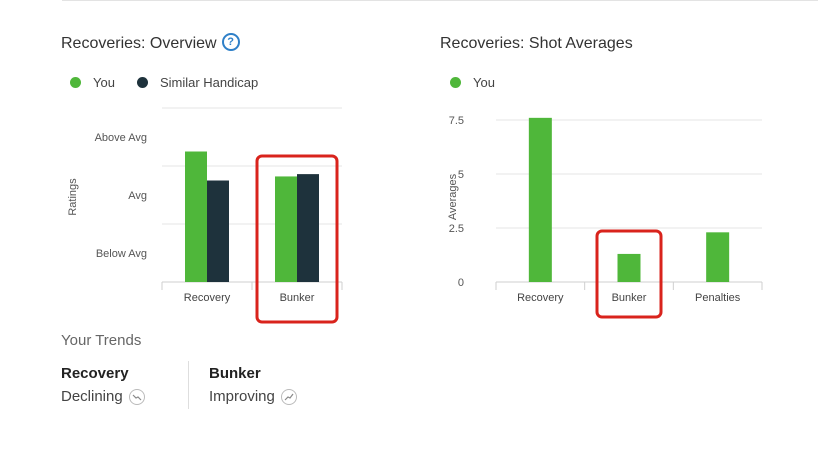 Image resolution: width=818 pixels, height=454 pixels. Describe the element at coordinates (150, 43) in the screenshot. I see `overview-title: Recoveries: Overview?` at that location.